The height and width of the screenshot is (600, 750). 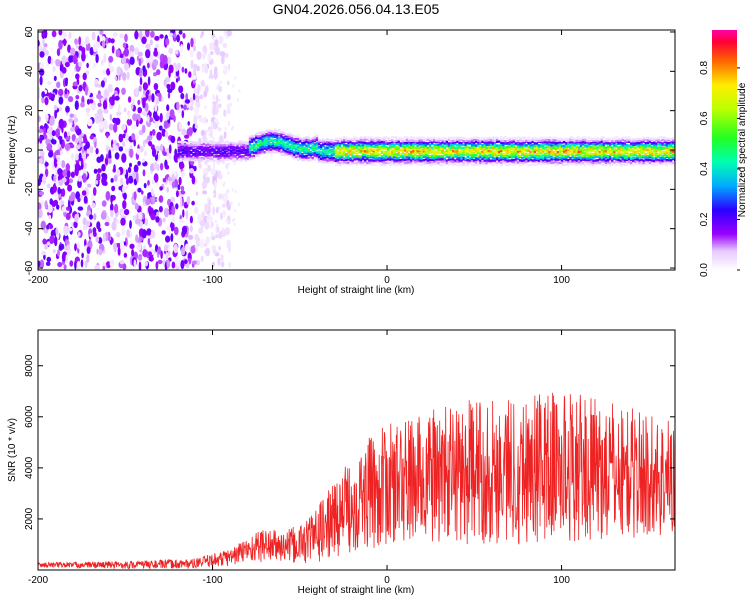 I want to click on y-tick-label: 6000, so click(x=29, y=416).